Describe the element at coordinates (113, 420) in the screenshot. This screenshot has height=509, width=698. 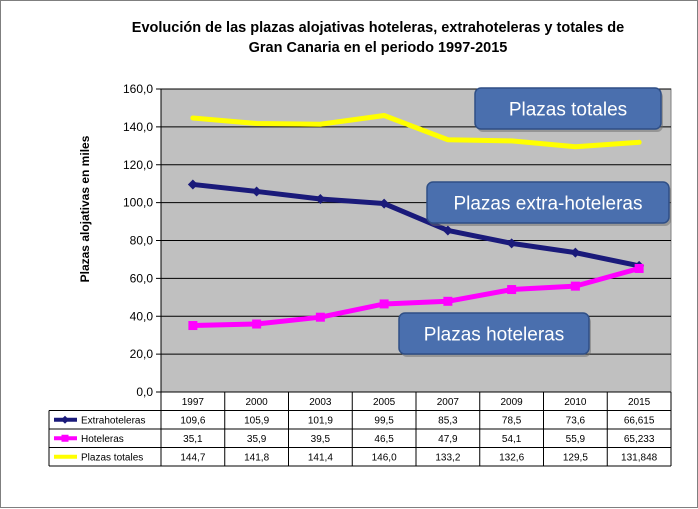
I see `legend-label: Extrahoteleras` at that location.